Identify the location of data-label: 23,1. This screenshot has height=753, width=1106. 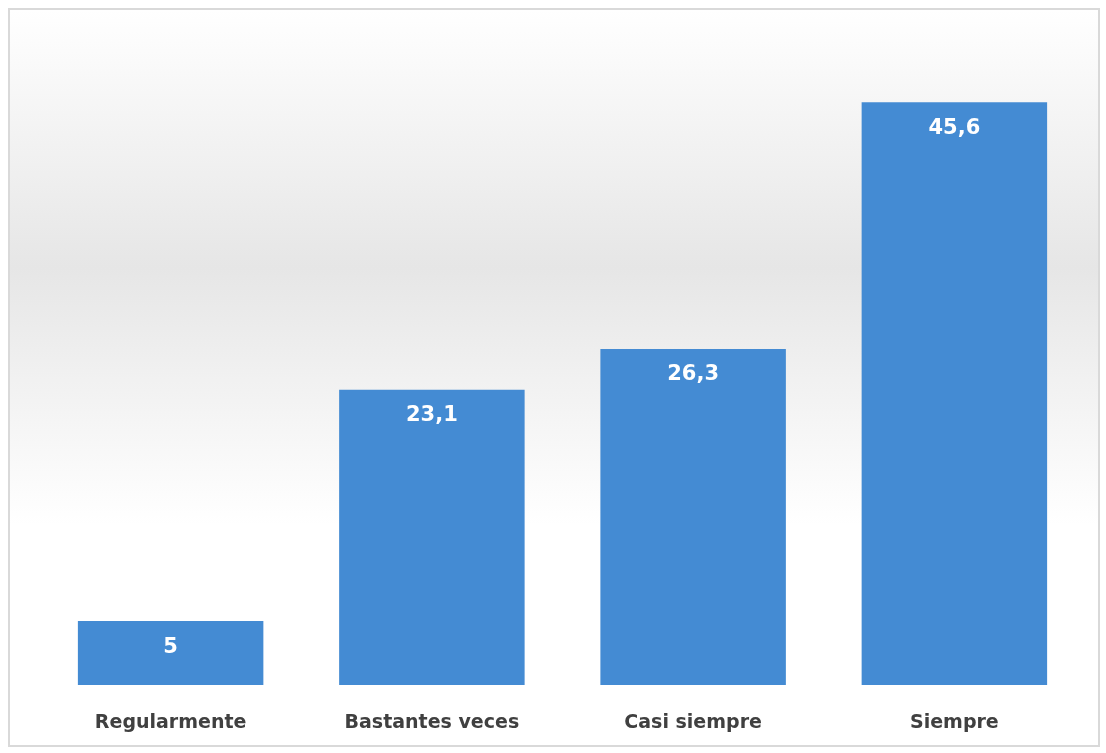
(431, 414).